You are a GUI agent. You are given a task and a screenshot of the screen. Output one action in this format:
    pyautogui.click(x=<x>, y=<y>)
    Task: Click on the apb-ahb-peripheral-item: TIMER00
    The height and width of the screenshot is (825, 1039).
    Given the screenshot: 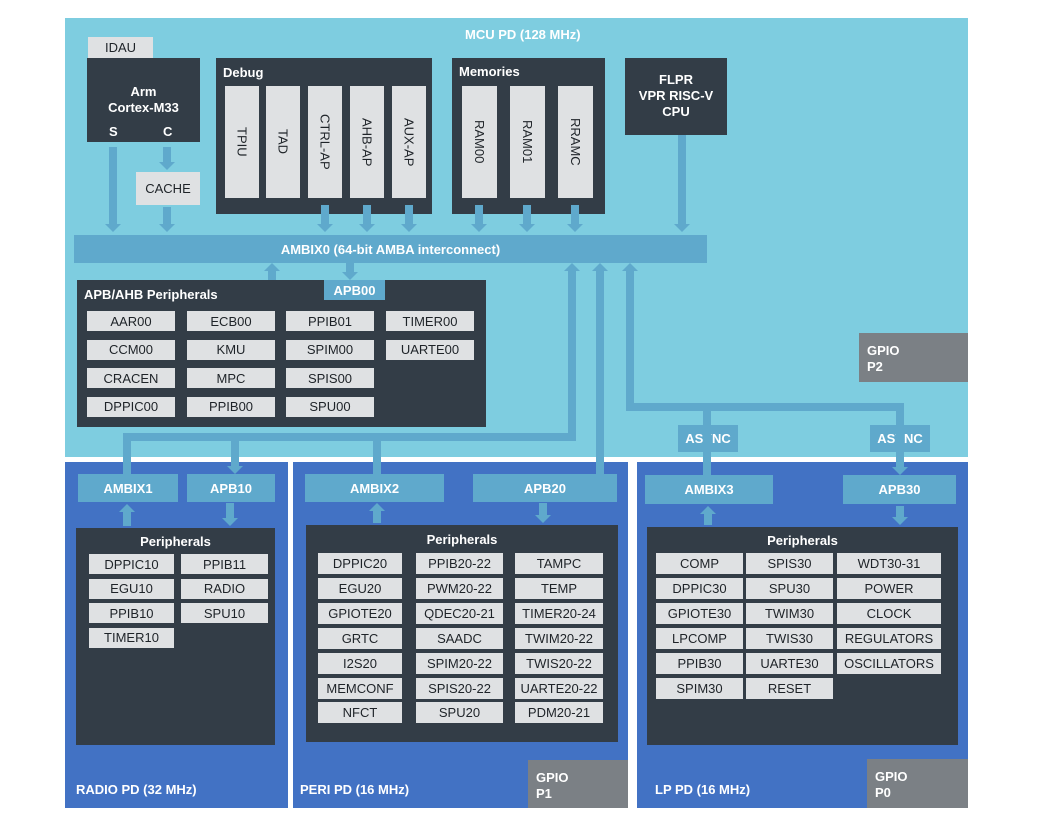 What is the action you would take?
    pyautogui.click(x=430, y=321)
    